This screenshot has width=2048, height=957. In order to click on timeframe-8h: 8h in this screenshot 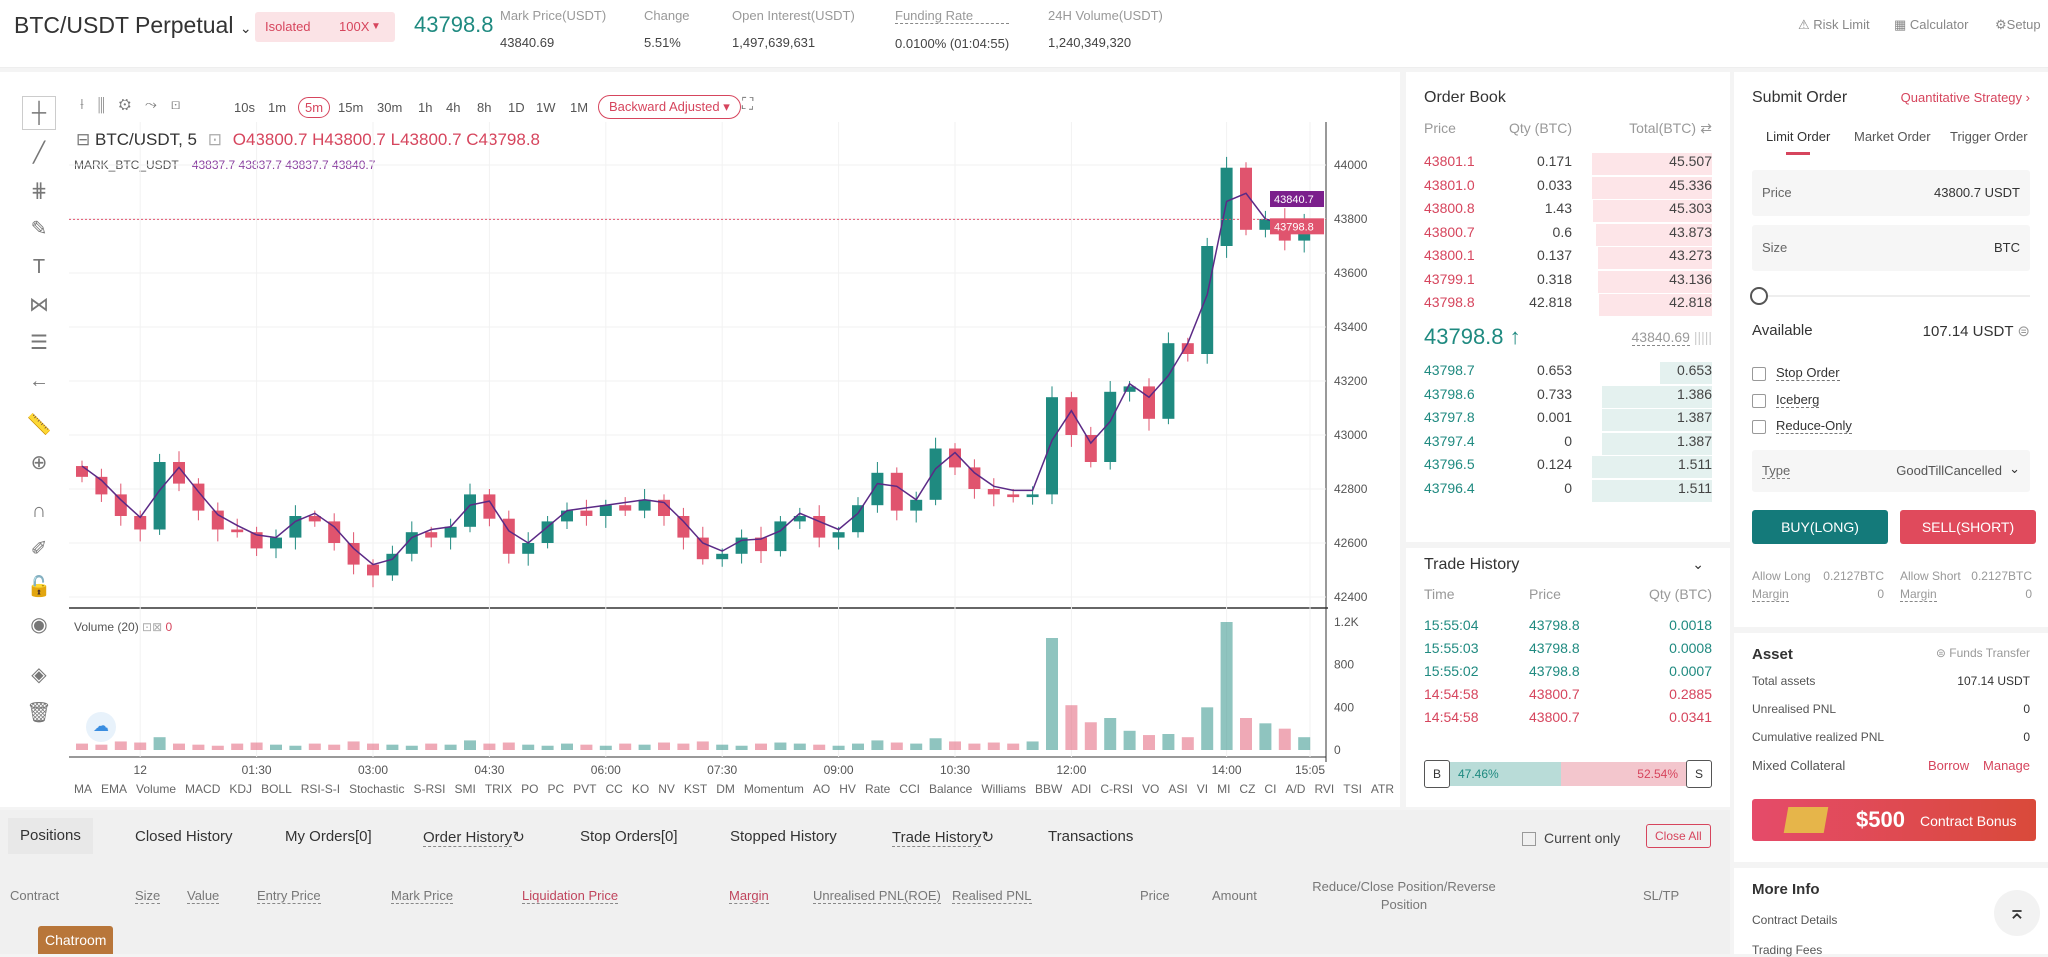, I will do `click(484, 107)`.